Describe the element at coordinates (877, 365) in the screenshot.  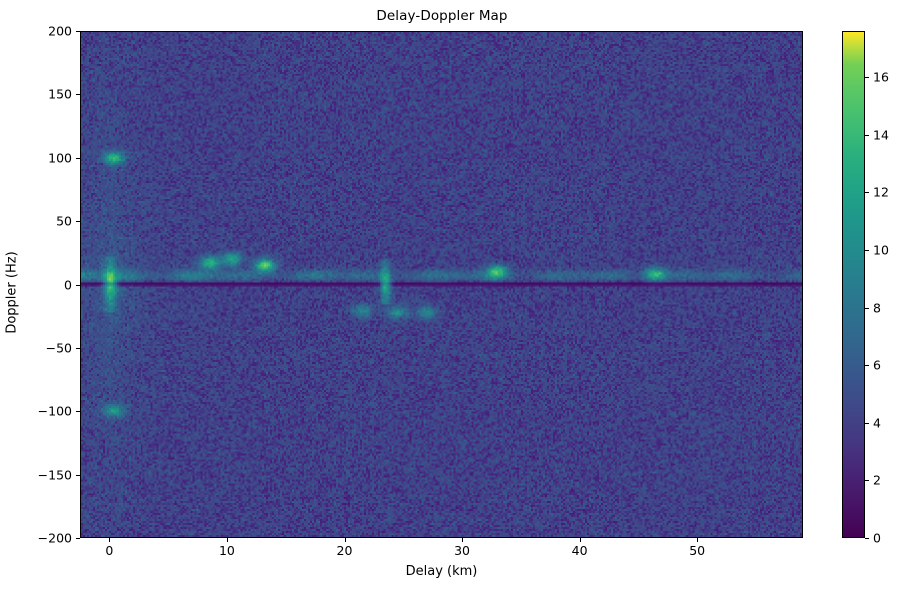
I see `colorbar-tick-label: 6` at that location.